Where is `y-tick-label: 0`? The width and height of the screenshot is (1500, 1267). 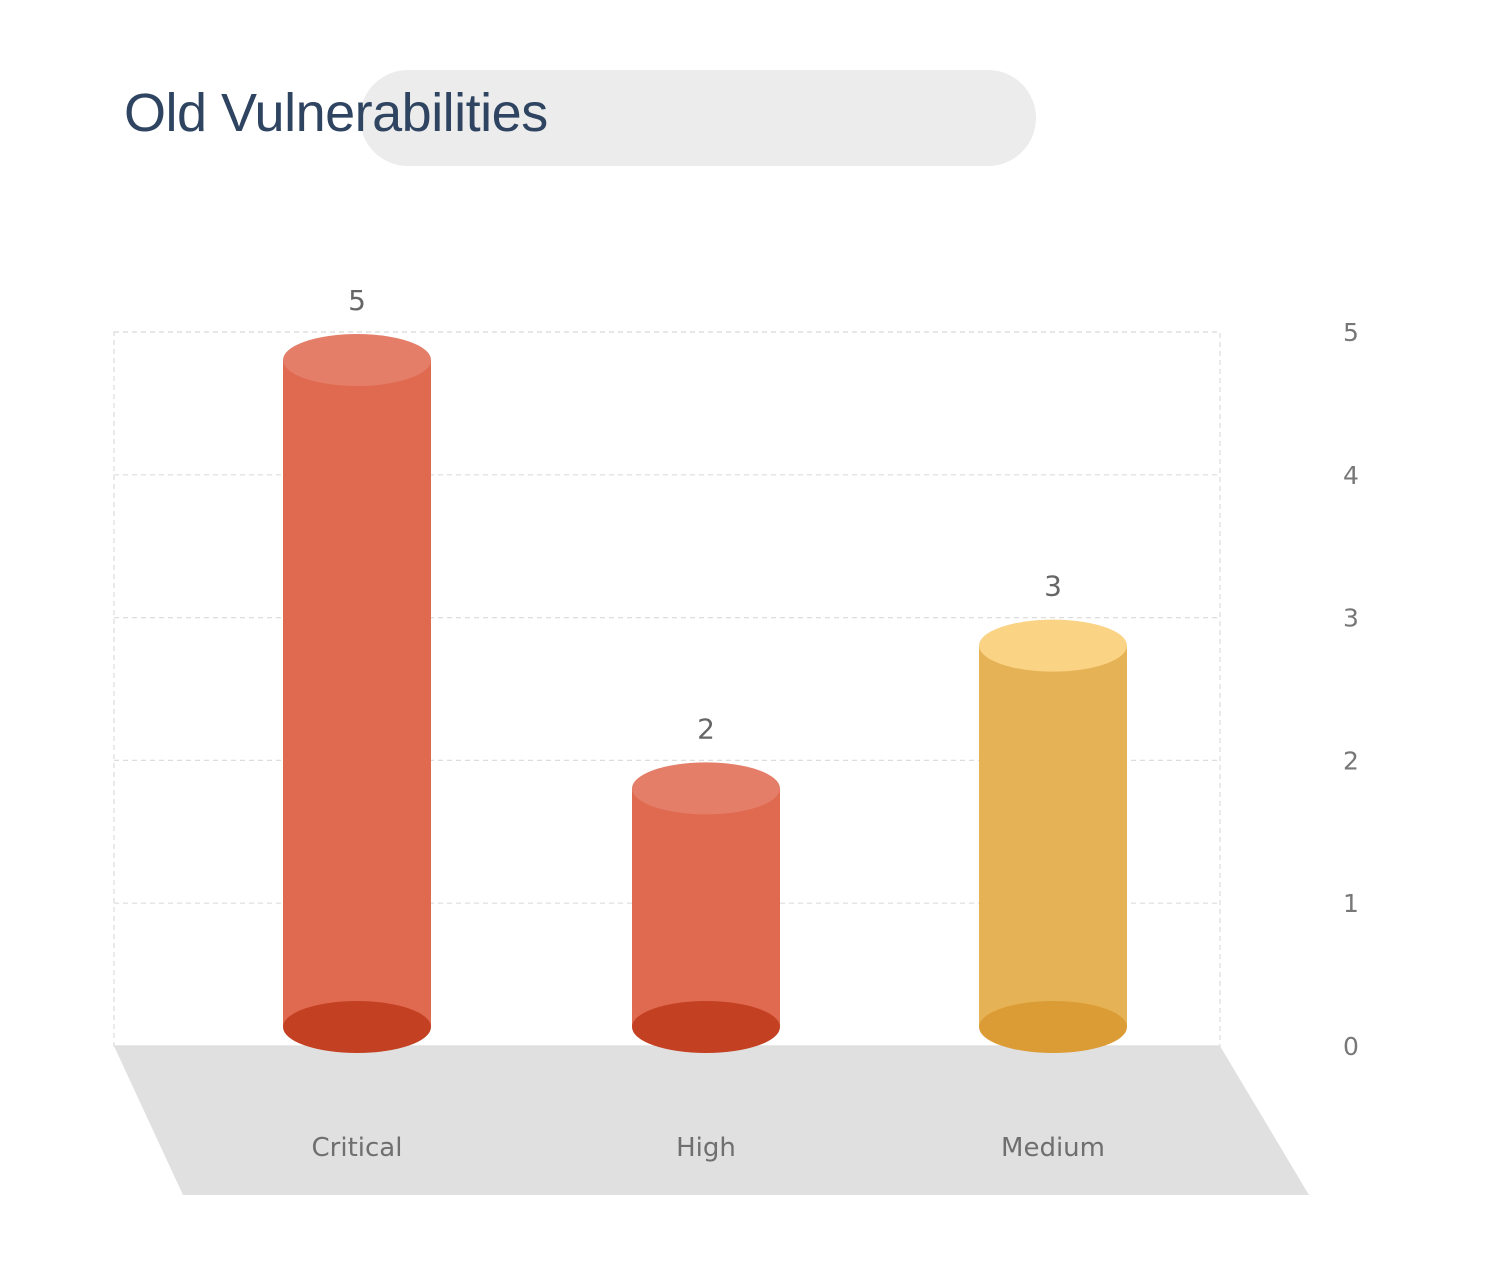 y-tick-label: 0 is located at coordinates (1351, 1046).